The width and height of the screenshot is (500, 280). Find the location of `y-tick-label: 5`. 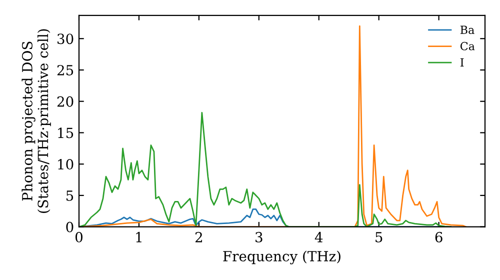

y-tick-label: 5 is located at coordinates (70, 195).